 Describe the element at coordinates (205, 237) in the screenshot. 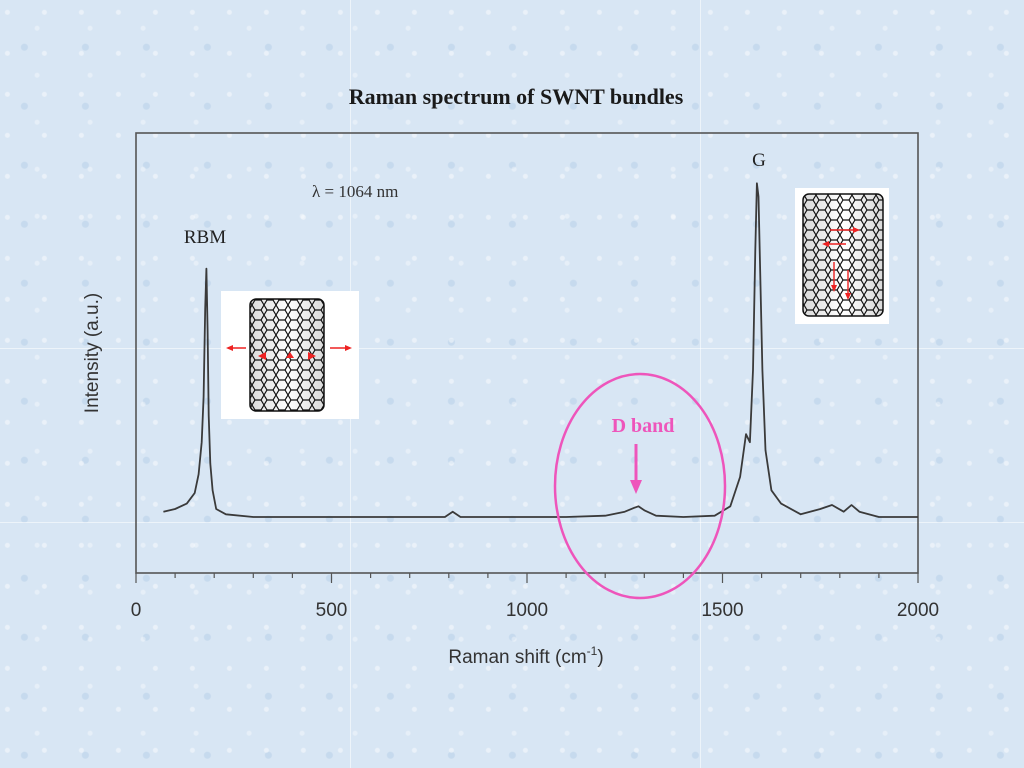

I see `rbm-label: RBM` at that location.